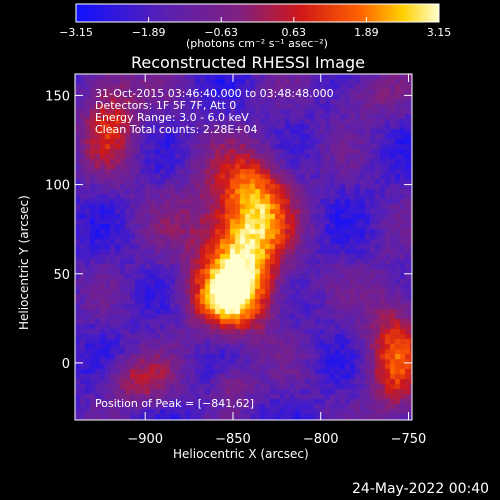  I want to click on colorbar-tick-label: −1.89, so click(149, 32).